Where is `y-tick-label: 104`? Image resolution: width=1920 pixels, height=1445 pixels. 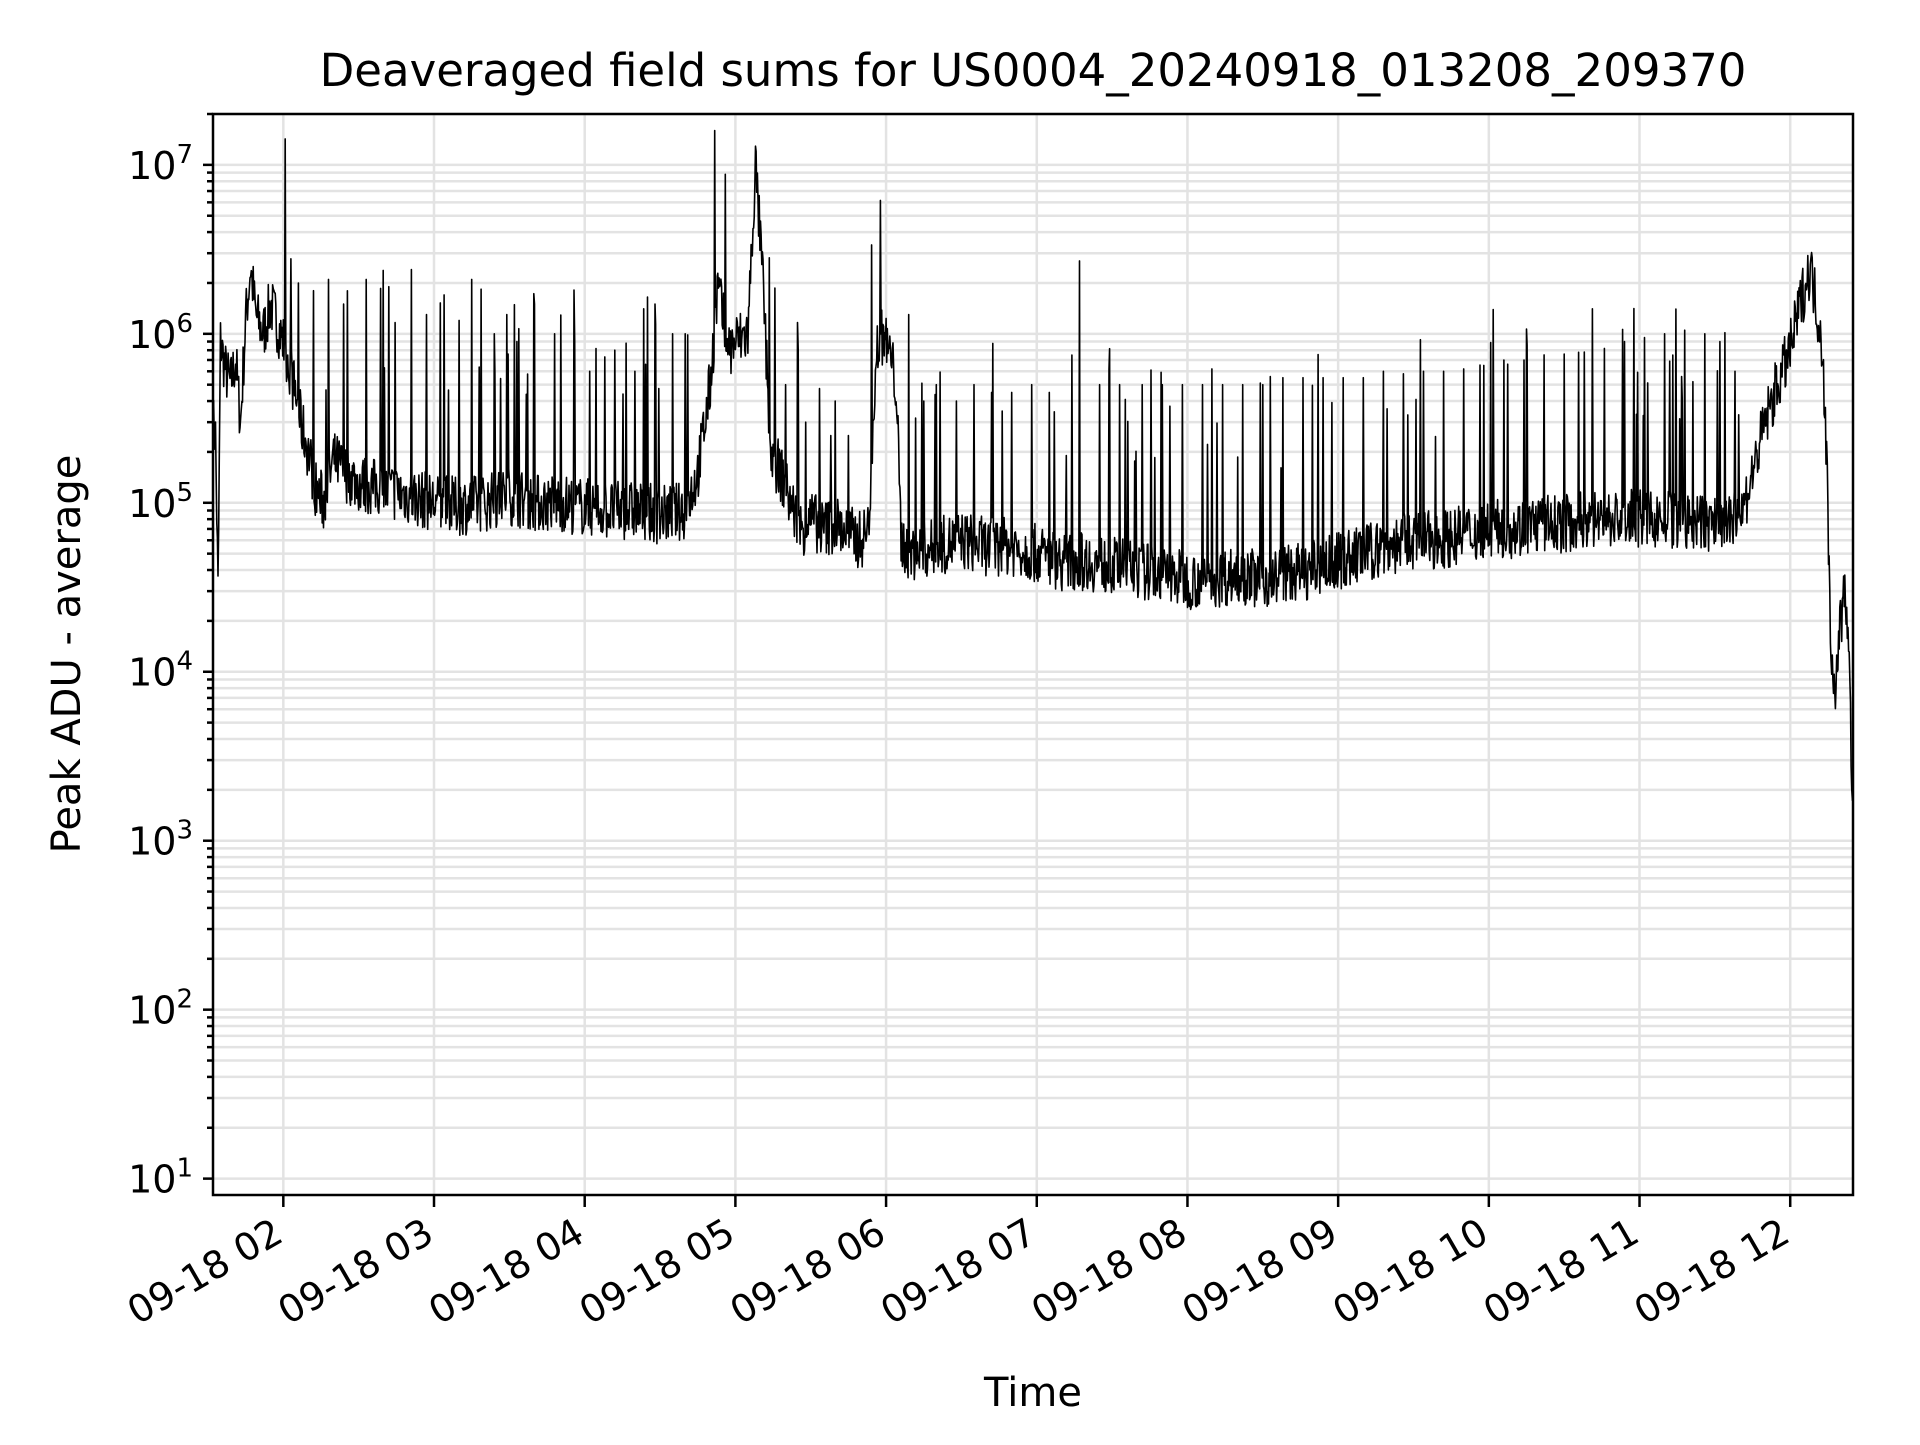 y-tick-label: 104 is located at coordinates (160, 671).